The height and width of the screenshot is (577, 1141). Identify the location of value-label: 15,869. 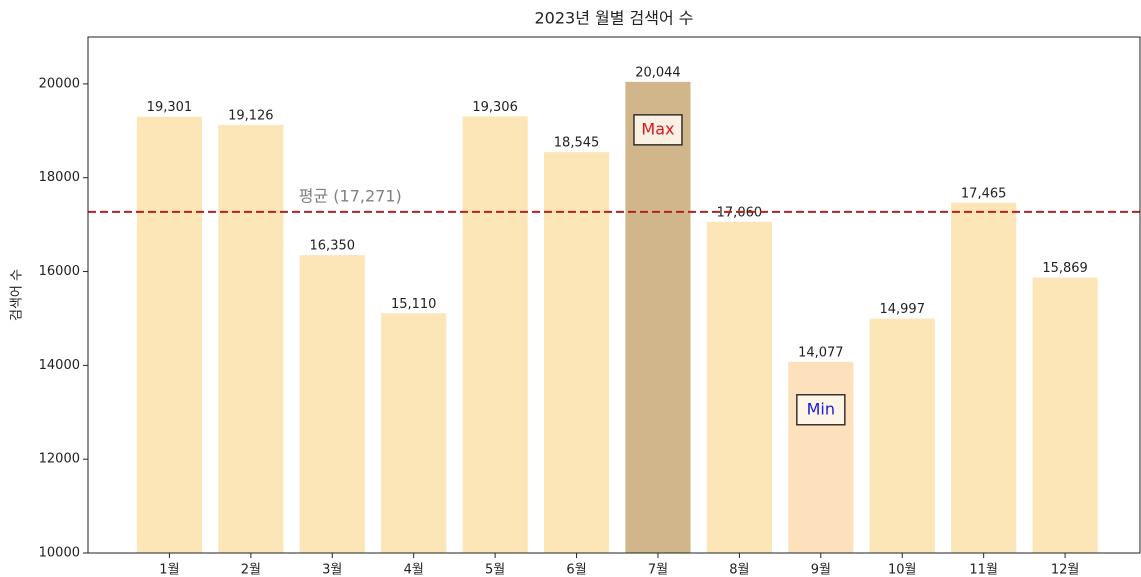
(1065, 268).